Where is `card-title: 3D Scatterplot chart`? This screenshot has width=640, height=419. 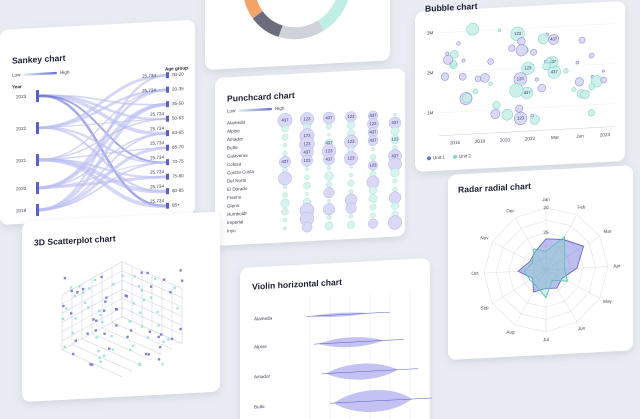
card-title: 3D Scatterplot chart is located at coordinates (75, 240).